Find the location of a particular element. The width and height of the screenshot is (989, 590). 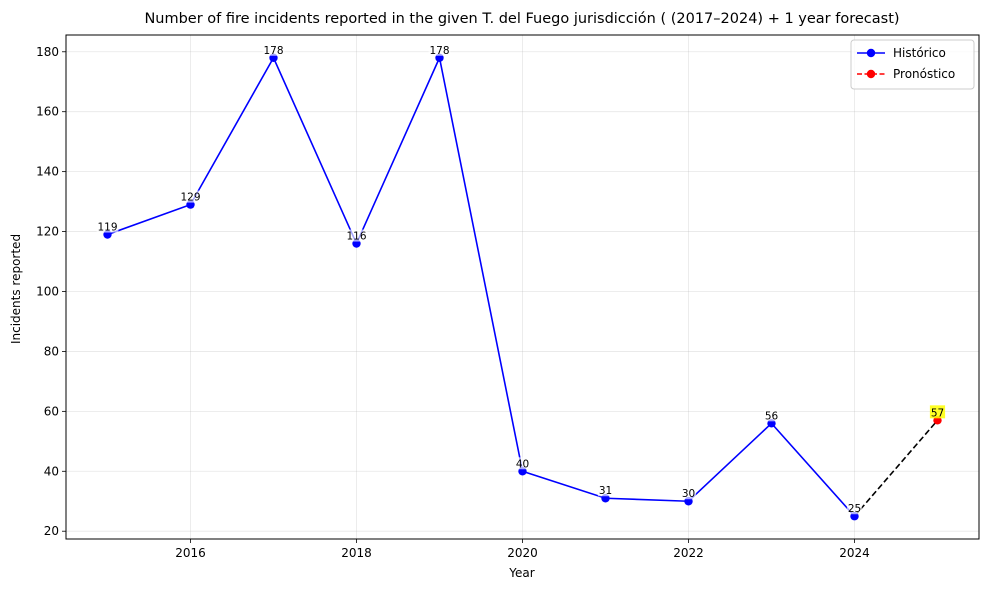

y-tick-label: 80 is located at coordinates (51, 351).